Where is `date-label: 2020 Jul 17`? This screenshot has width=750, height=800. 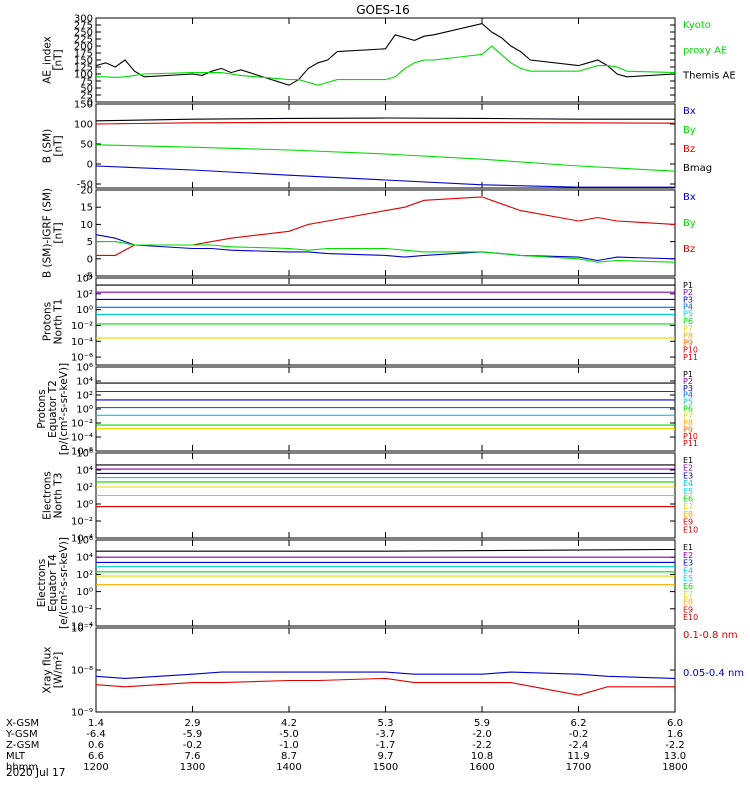
date-label: 2020 Jul 17 is located at coordinates (35, 773).